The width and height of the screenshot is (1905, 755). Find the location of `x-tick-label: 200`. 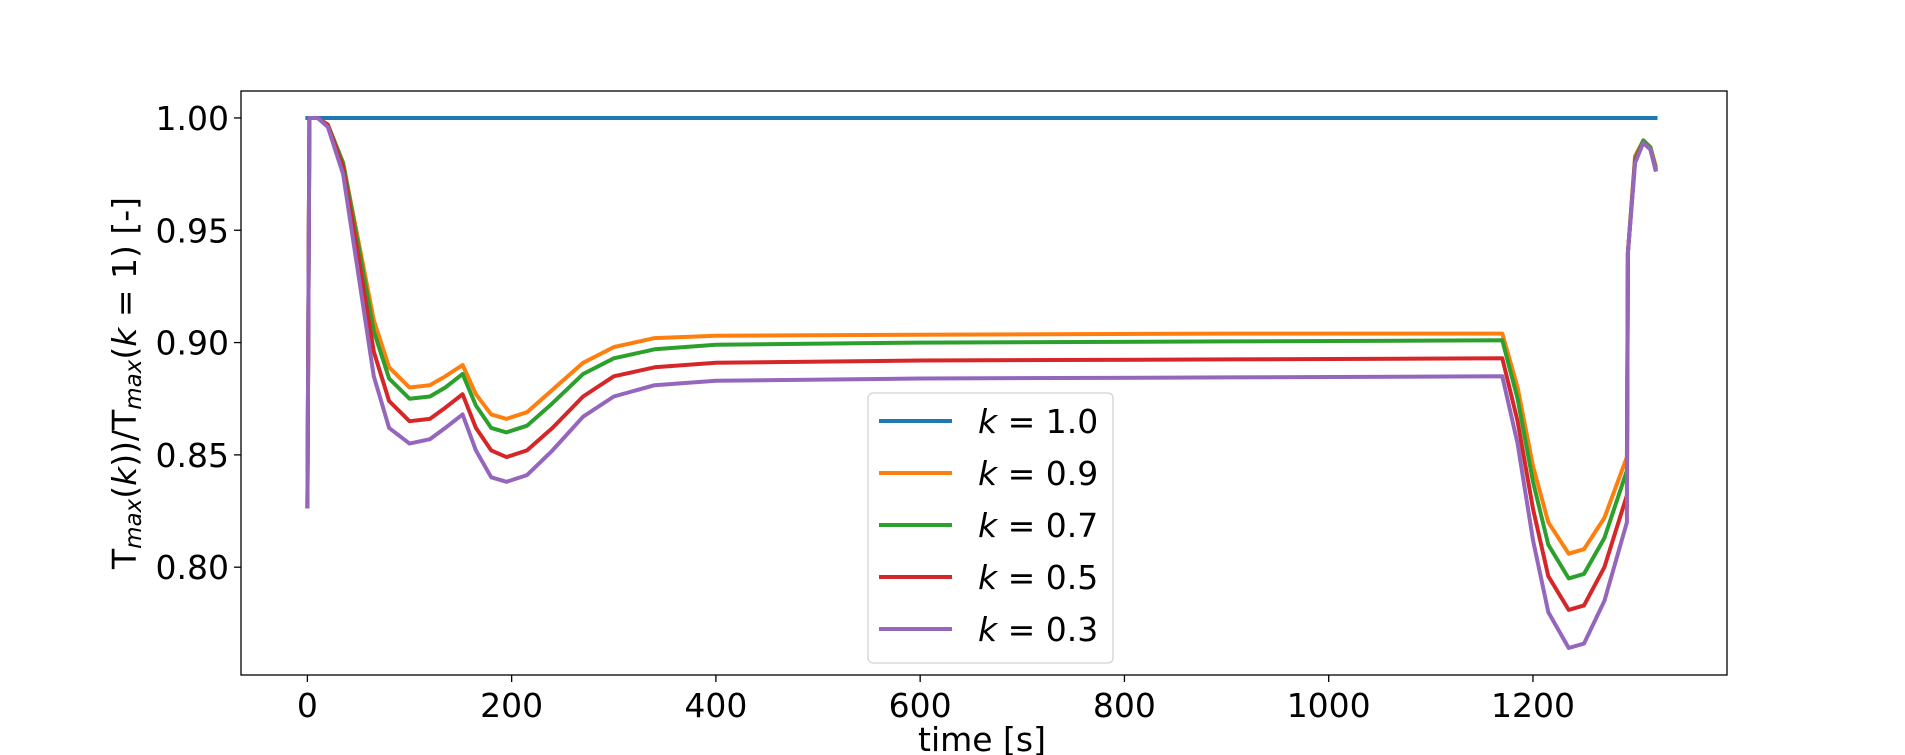

x-tick-label: 200 is located at coordinates (511, 705).